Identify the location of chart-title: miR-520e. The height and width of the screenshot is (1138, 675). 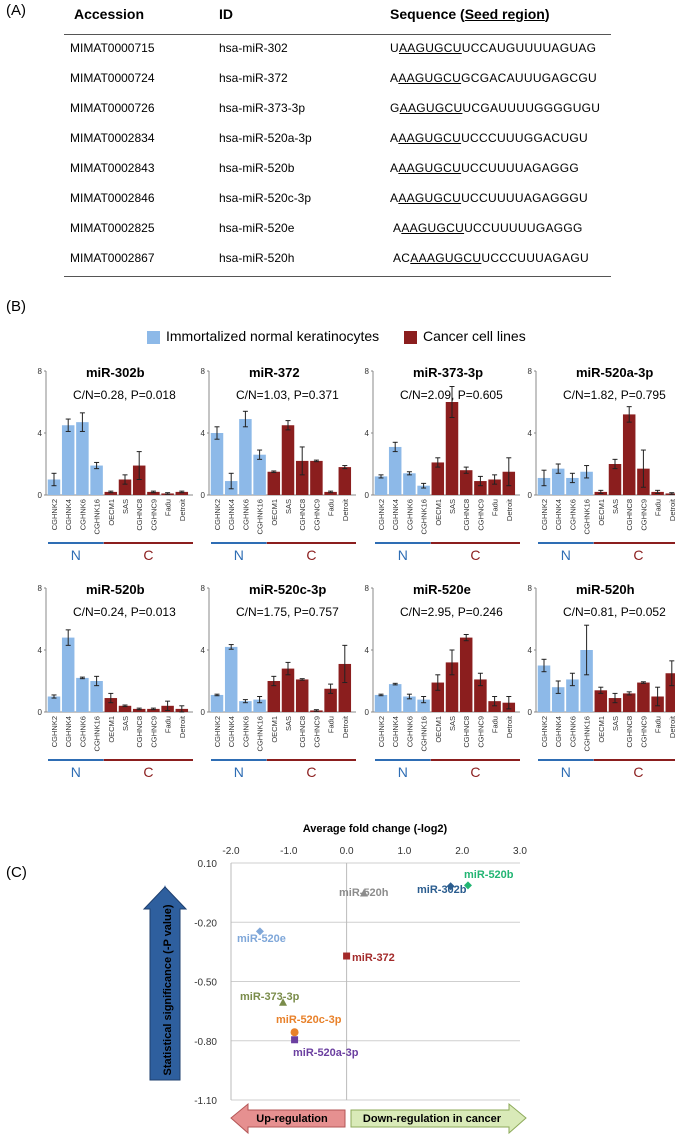
(442, 589).